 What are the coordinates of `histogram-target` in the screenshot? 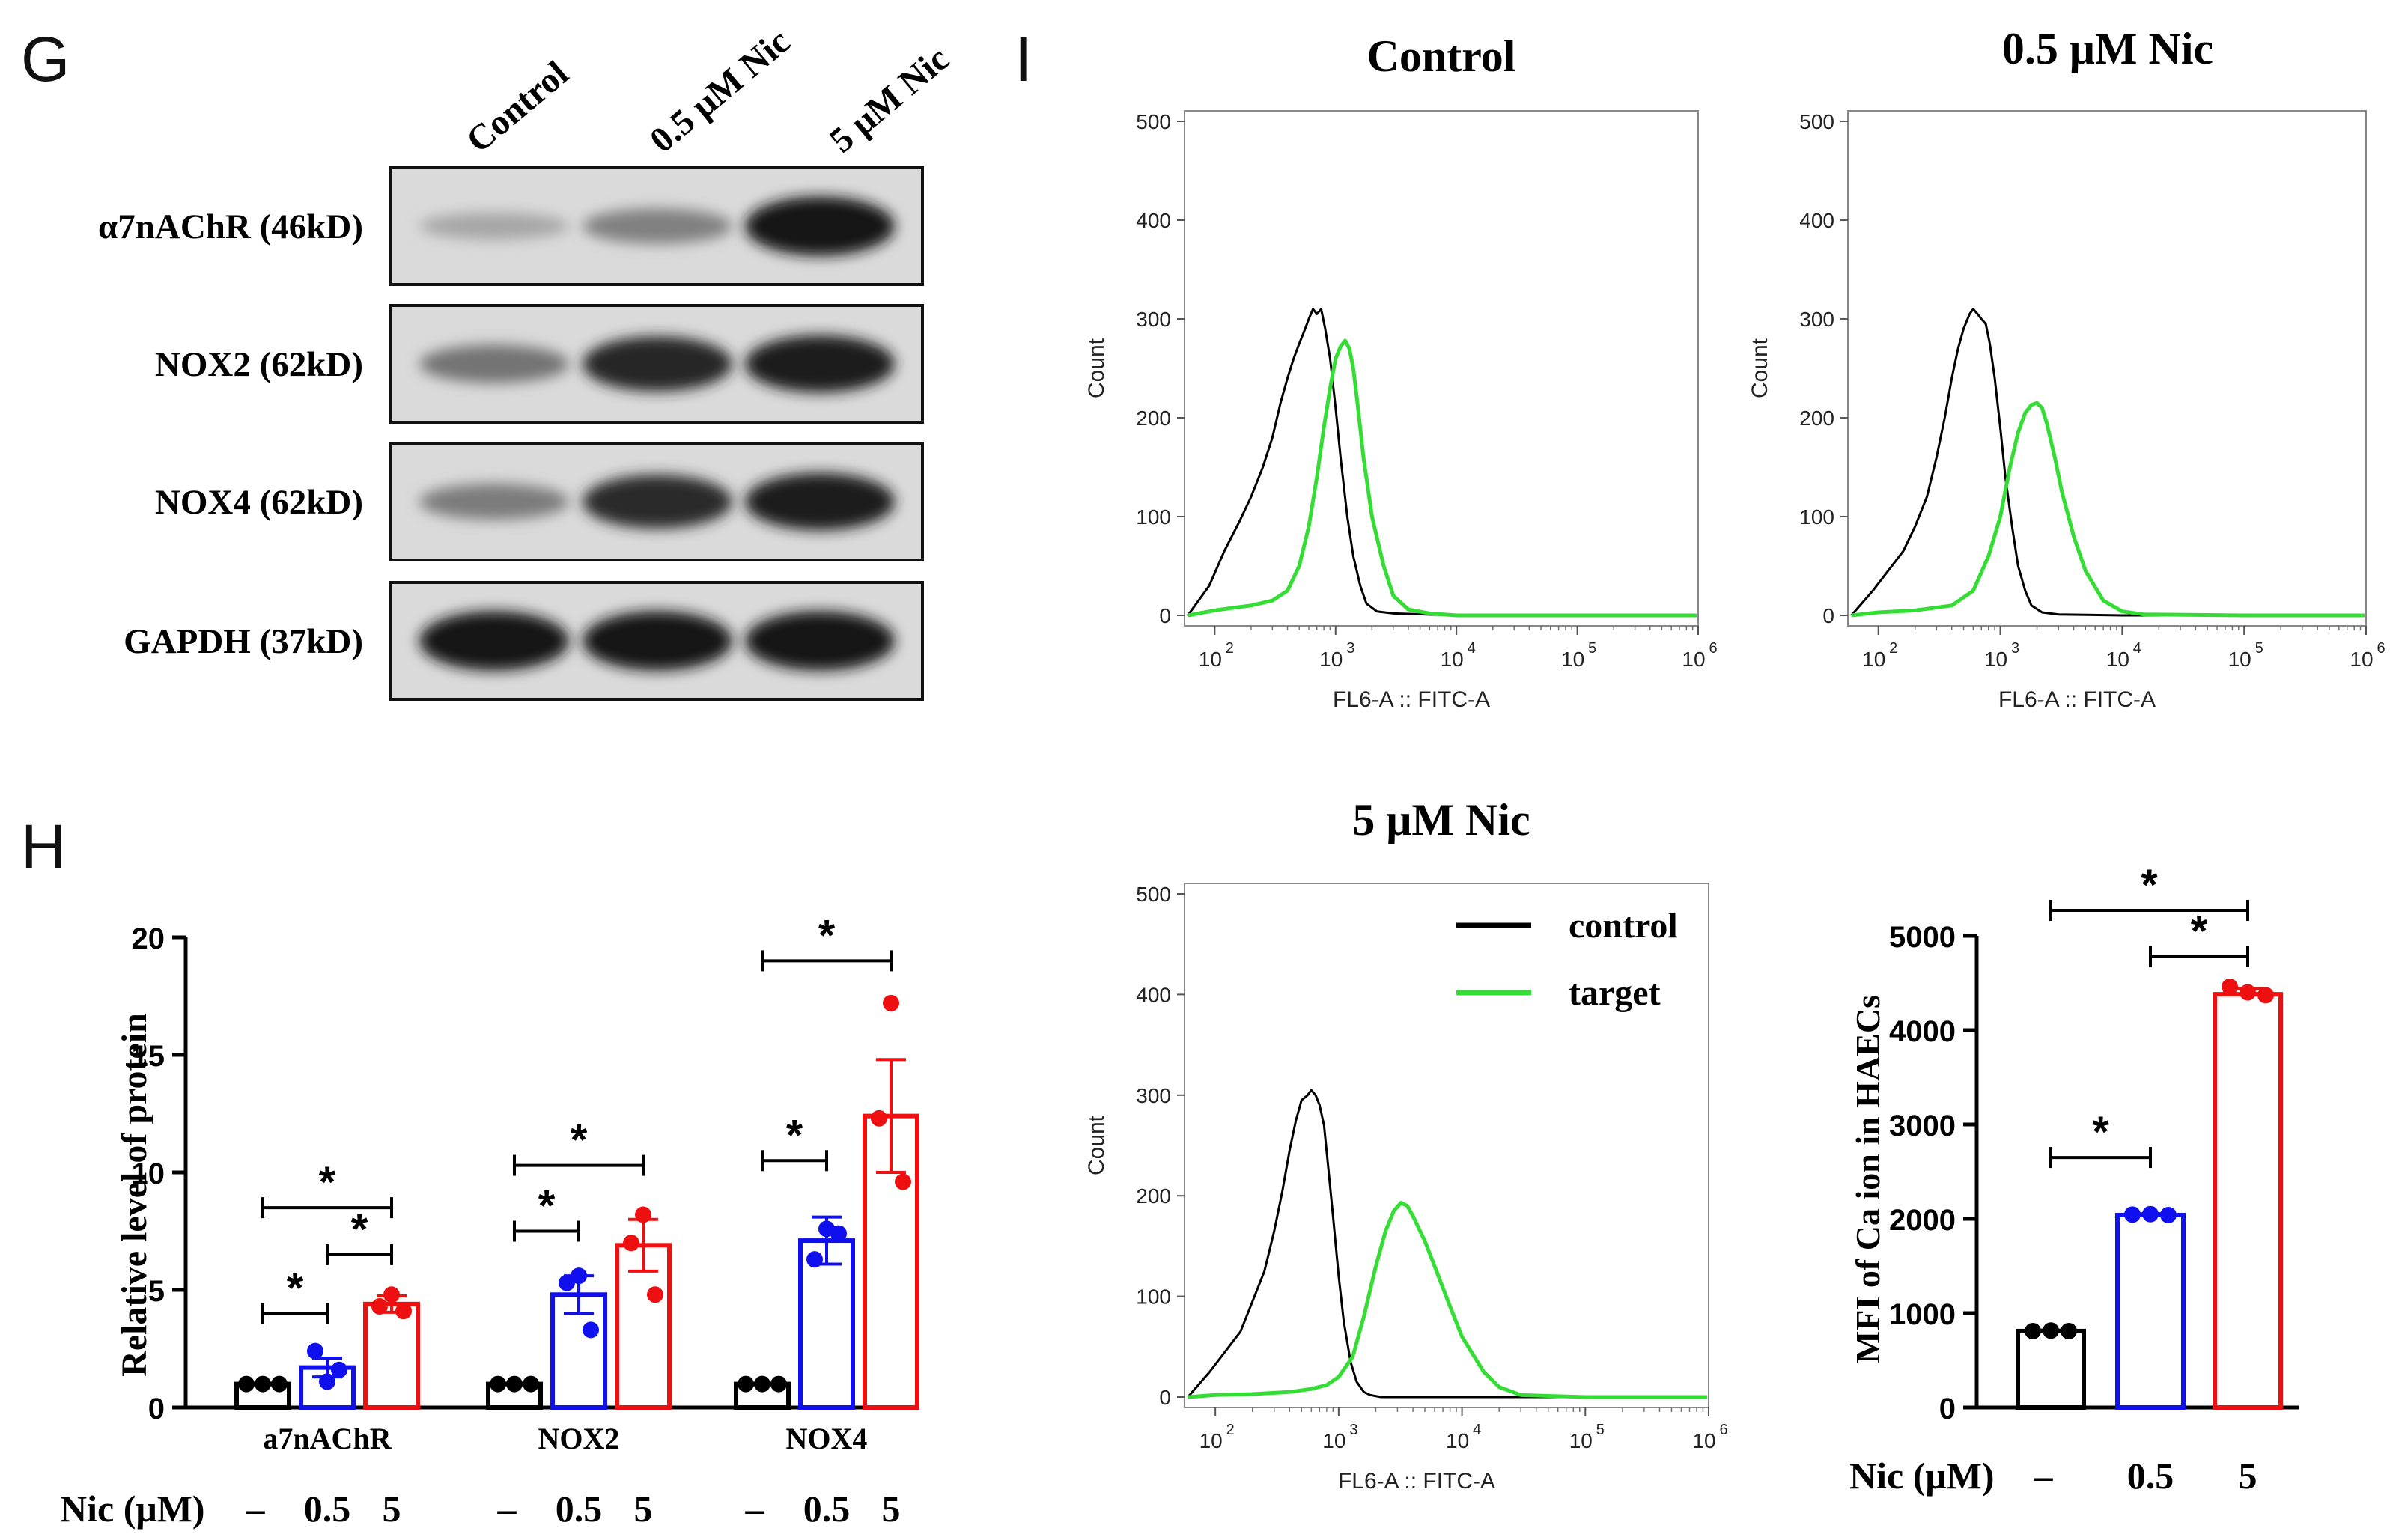 It's located at (1443, 478).